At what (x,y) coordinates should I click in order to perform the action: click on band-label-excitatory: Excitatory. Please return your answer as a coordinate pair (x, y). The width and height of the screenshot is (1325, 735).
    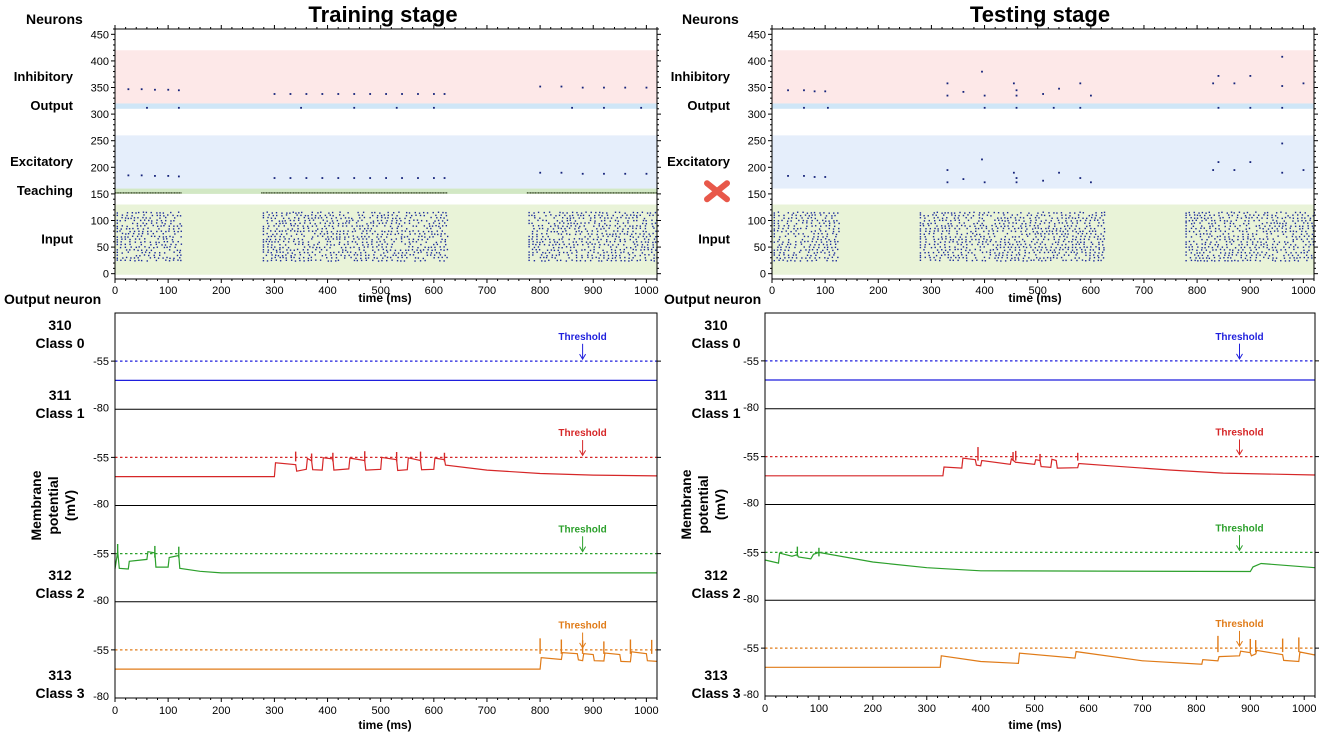
    Looking at the image, I should click on (699, 161).